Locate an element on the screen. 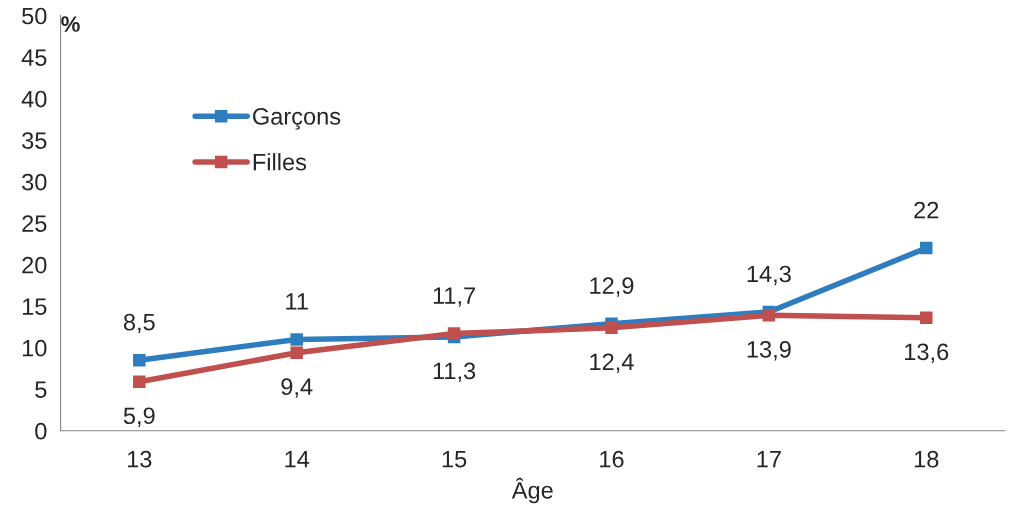  data-label: 8,5 is located at coordinates (139, 323).